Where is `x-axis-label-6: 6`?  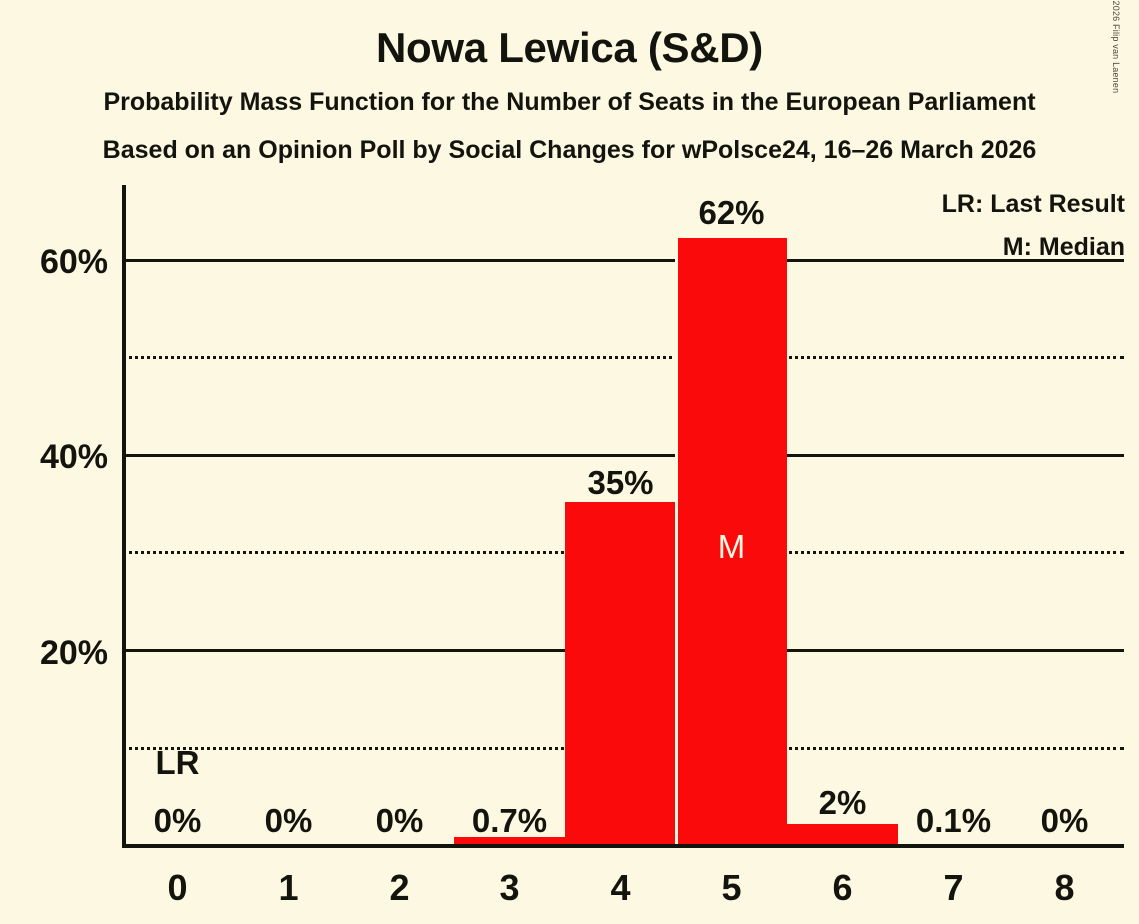
x-axis-label-6: 6 is located at coordinates (842, 887).